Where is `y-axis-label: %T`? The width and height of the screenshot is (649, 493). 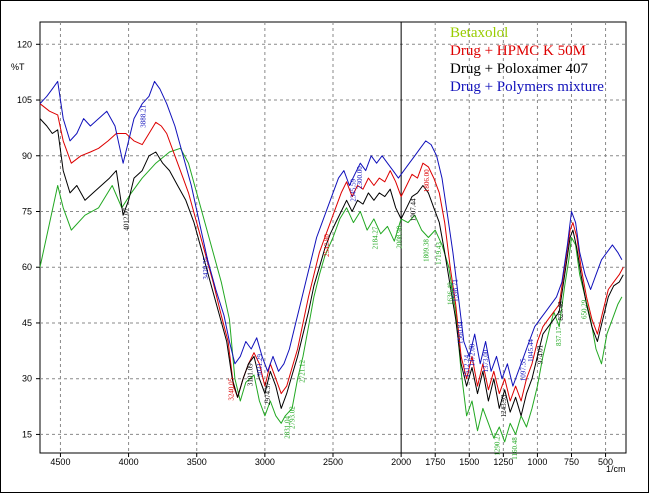 y-axis-label: %T is located at coordinates (18, 67).